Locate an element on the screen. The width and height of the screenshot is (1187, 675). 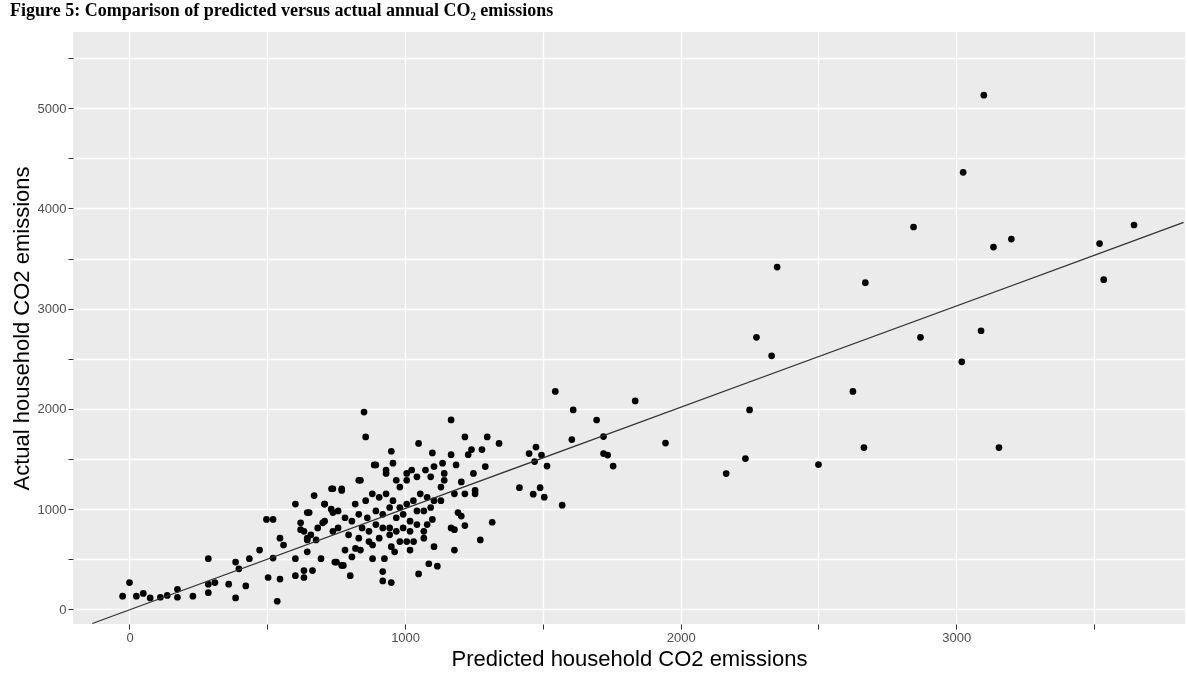
y-tick-label: 5000 is located at coordinates (52, 108).